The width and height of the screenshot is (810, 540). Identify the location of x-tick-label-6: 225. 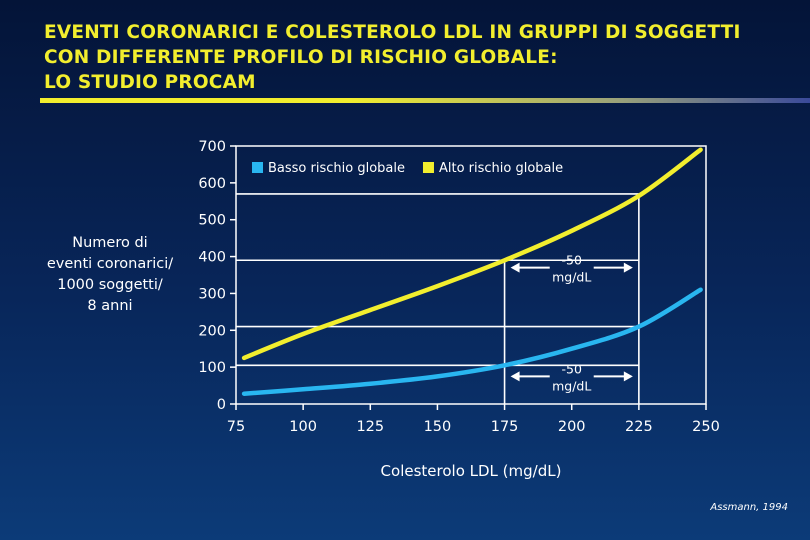
(639, 427).